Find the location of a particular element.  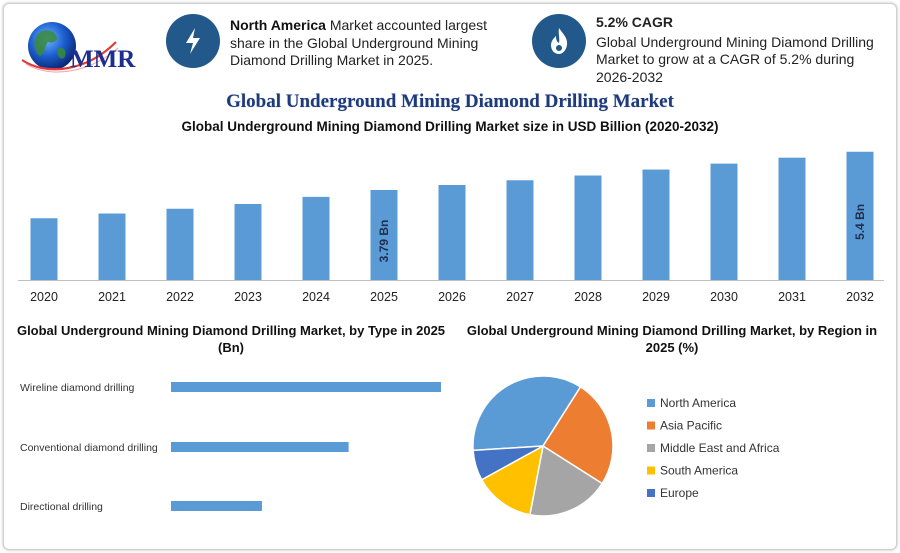

globe-icon is located at coordinates (70, 47).